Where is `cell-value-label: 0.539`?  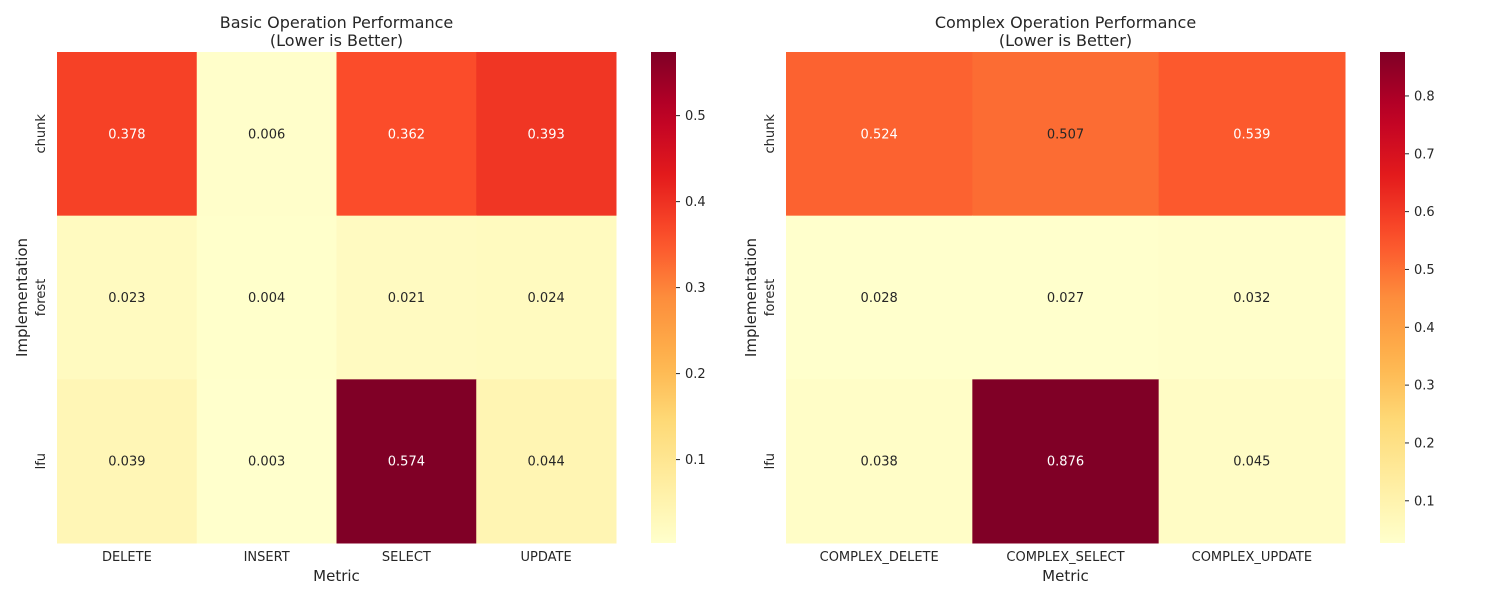
cell-value-label: 0.539 is located at coordinates (1251, 134).